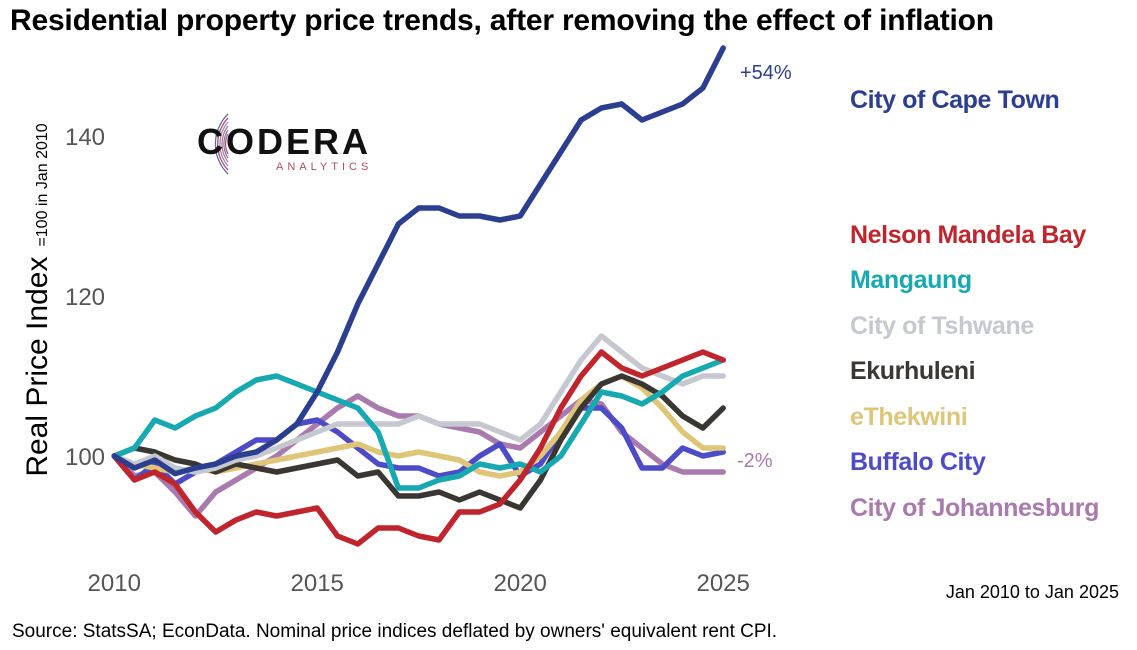  I want to click on series-line-ethekwini, so click(418, 426).